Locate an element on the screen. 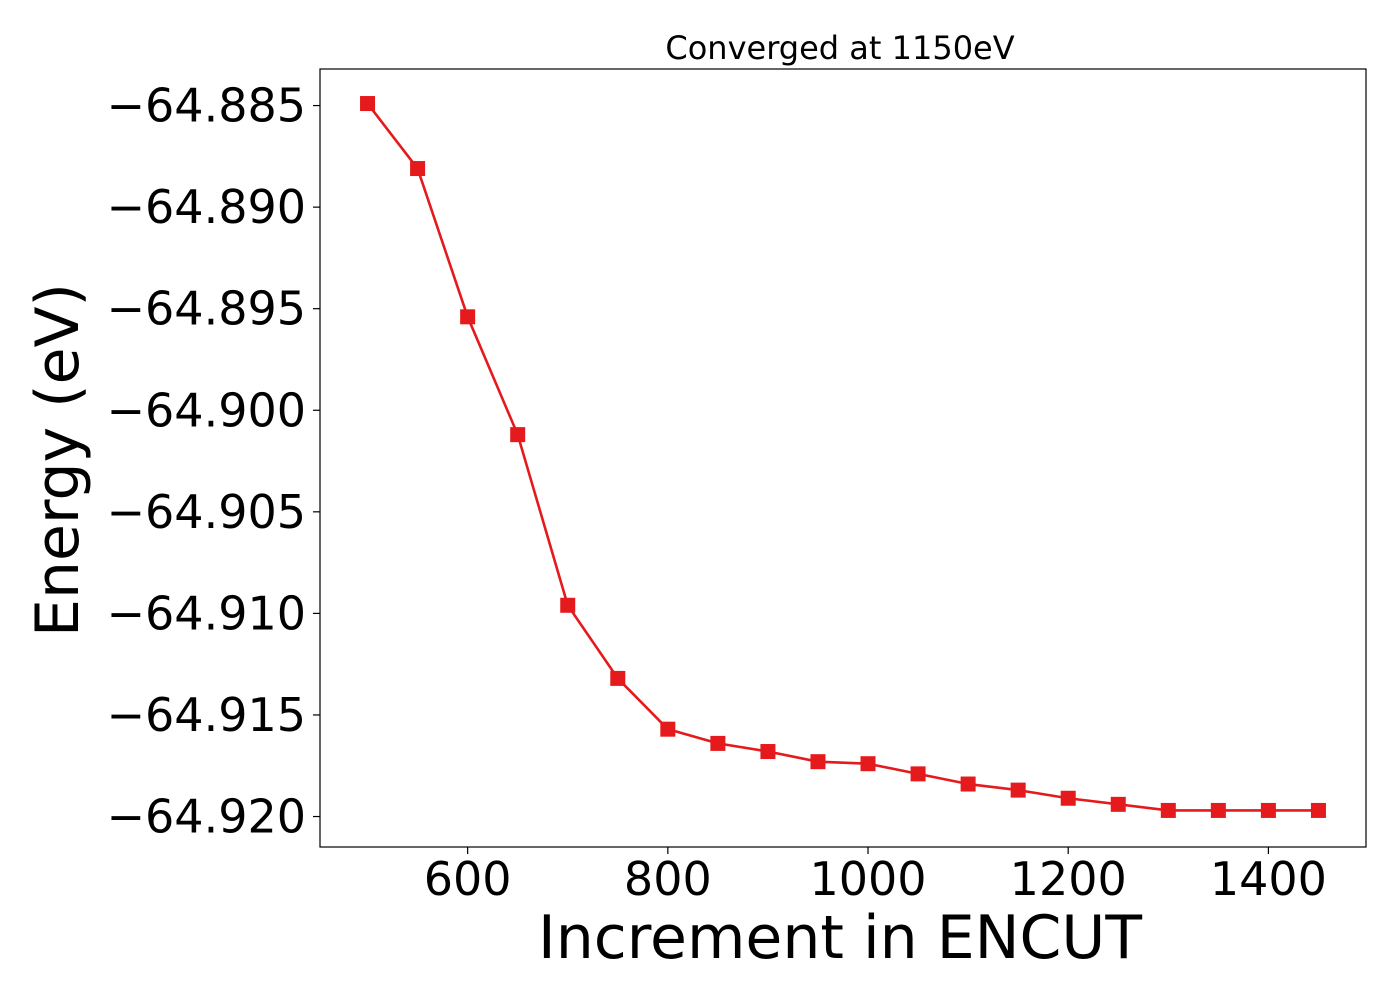  x-axis-label: Increment in ENCUT is located at coordinates (840, 938).